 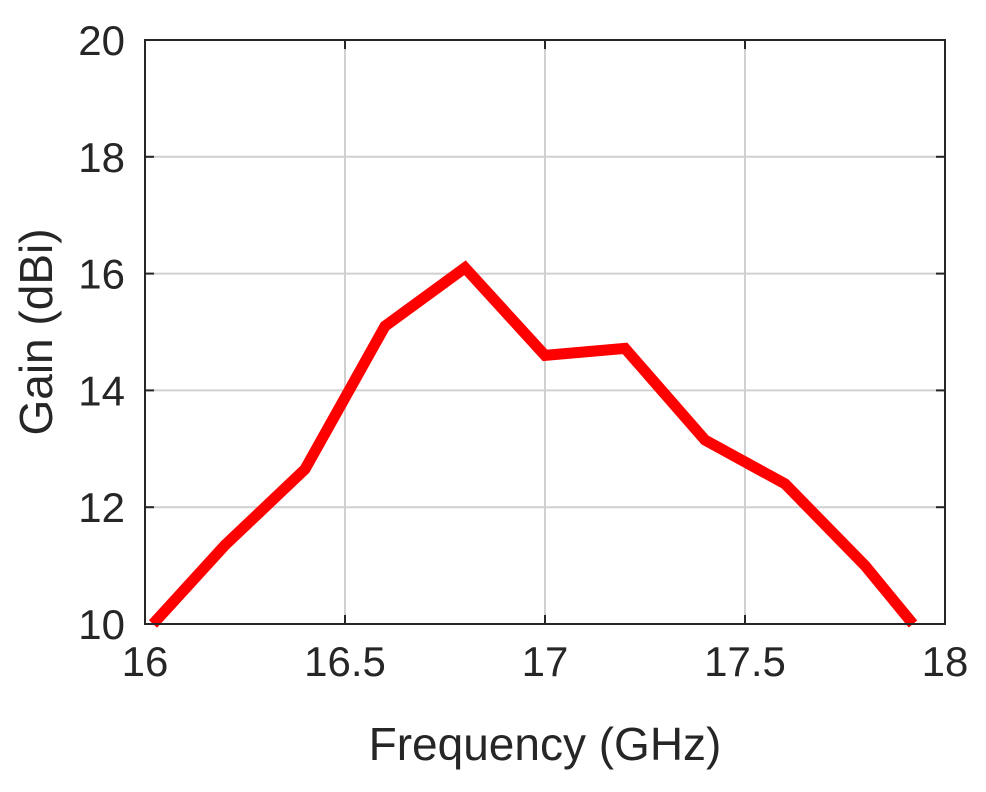 I want to click on x-tick-label: 16, so click(x=145, y=661).